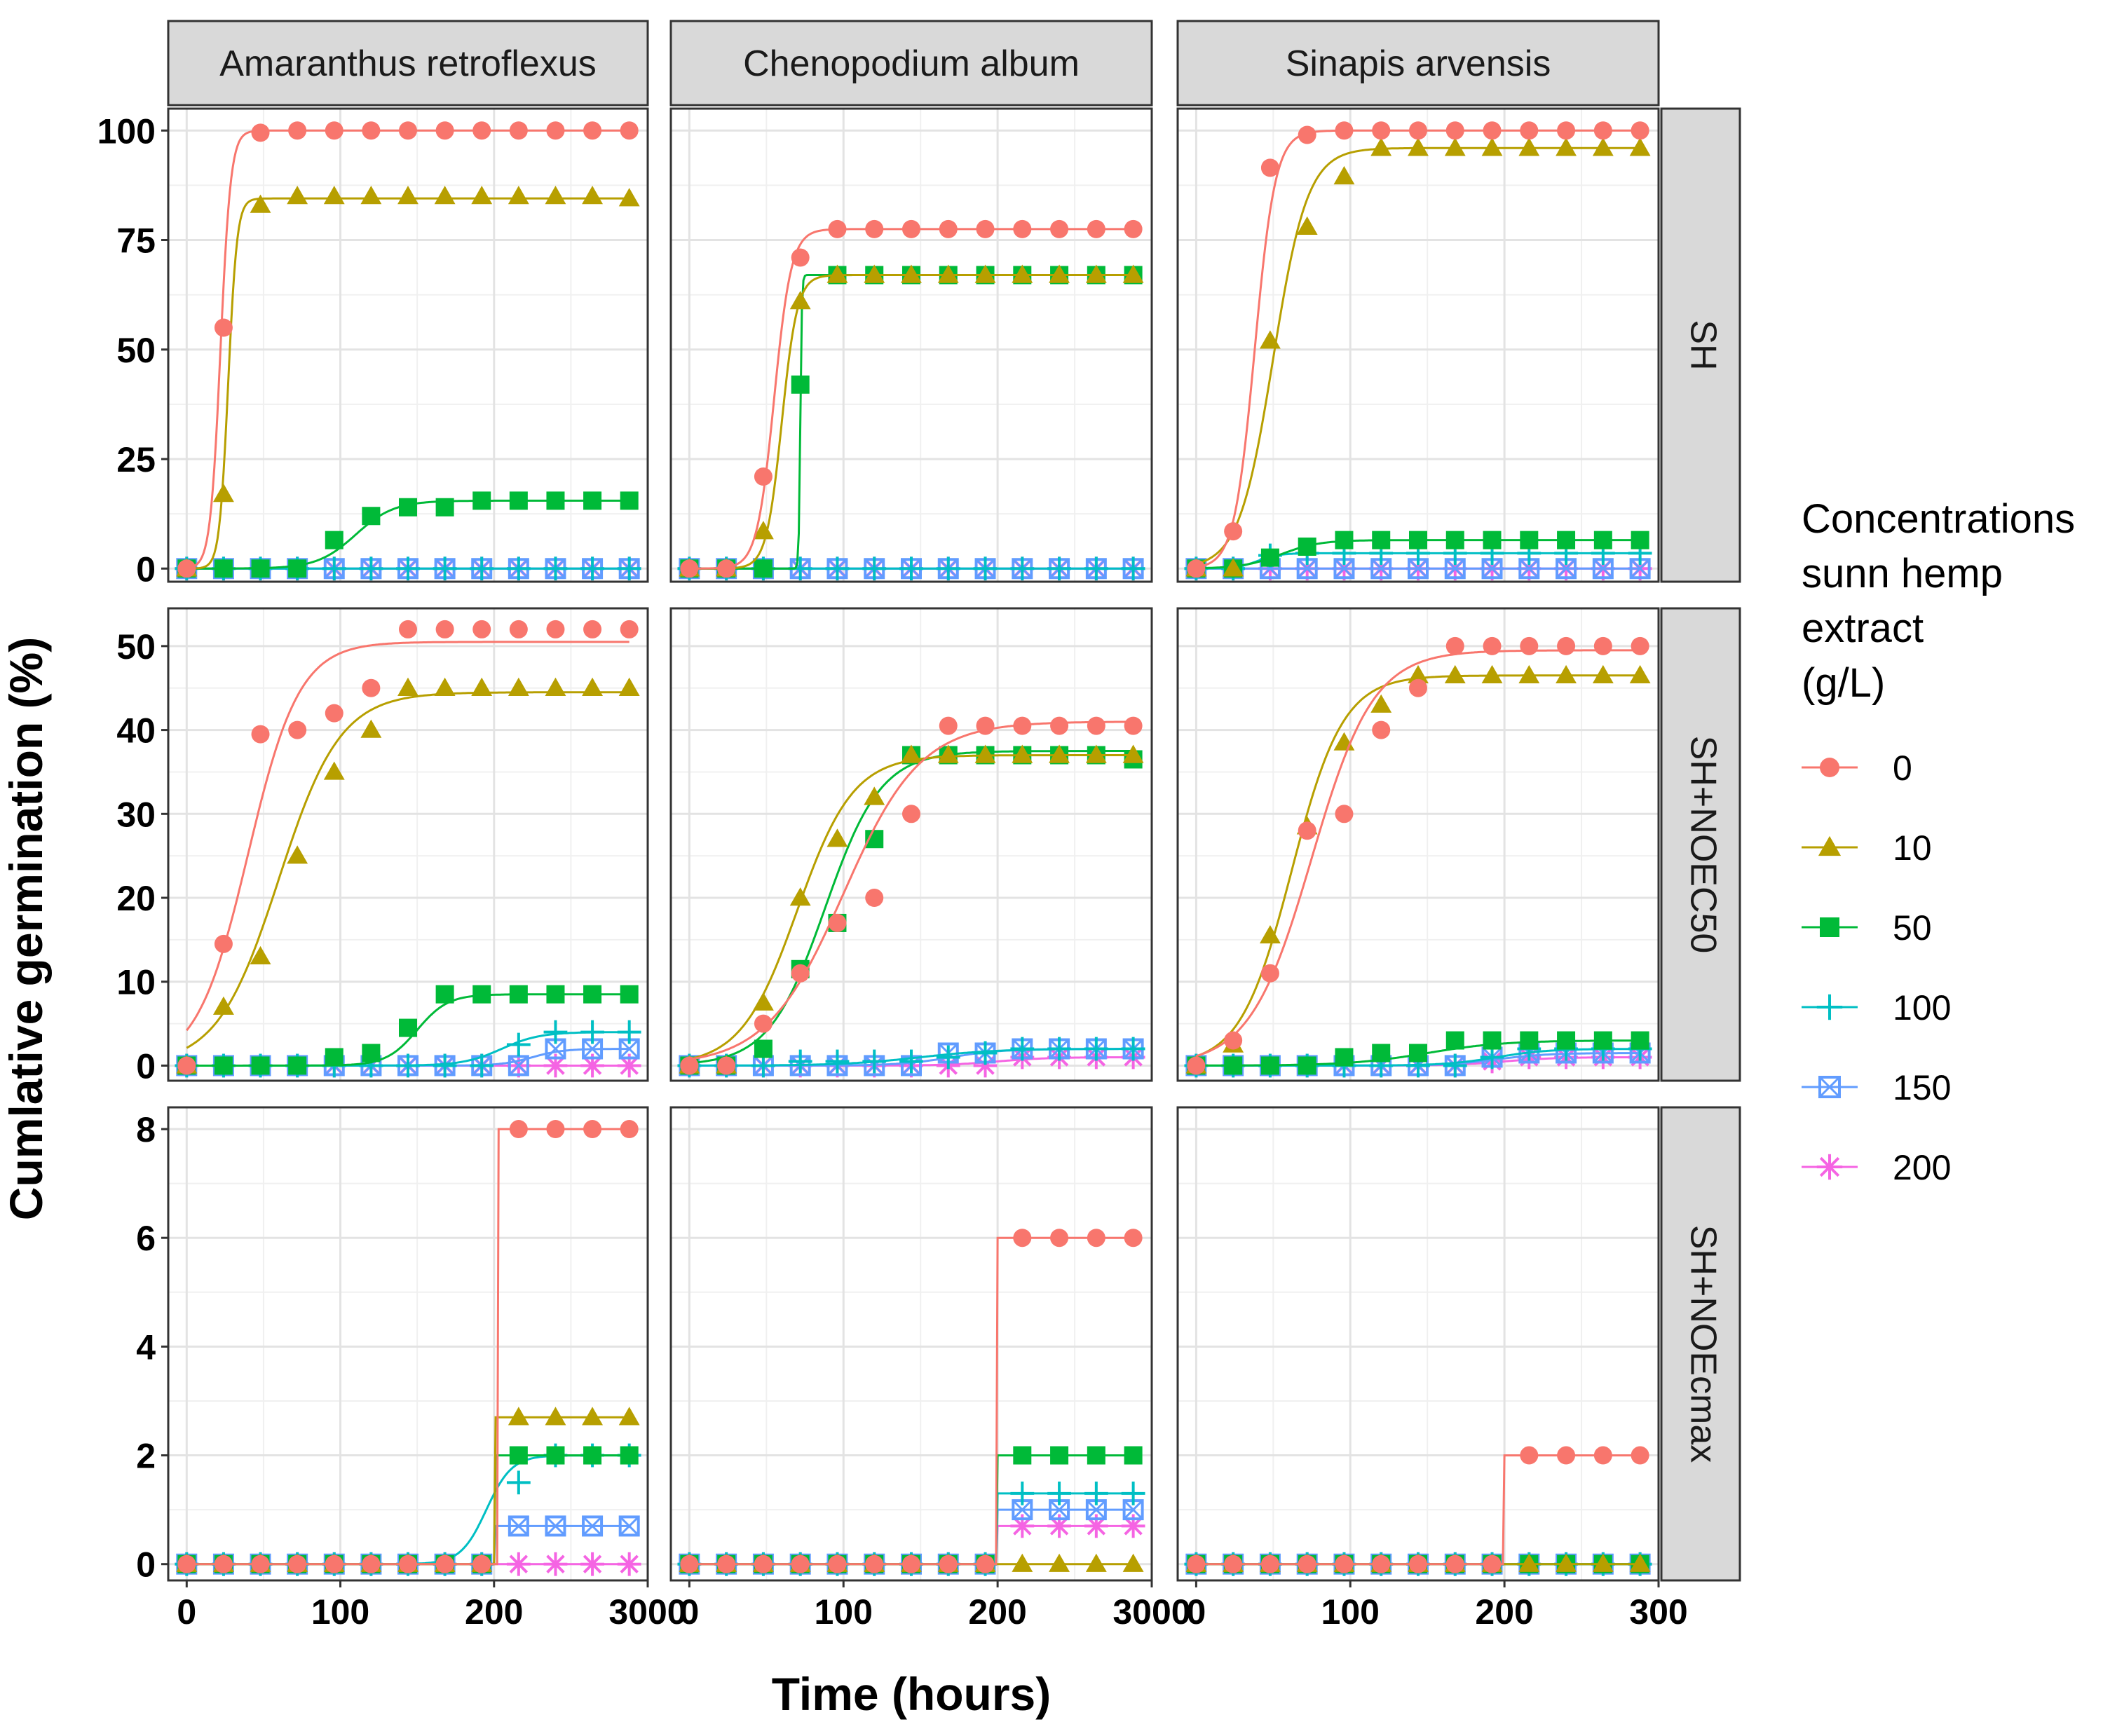 The image size is (2103, 1736). I want to click on legend-item: 10, so click(1867, 848).